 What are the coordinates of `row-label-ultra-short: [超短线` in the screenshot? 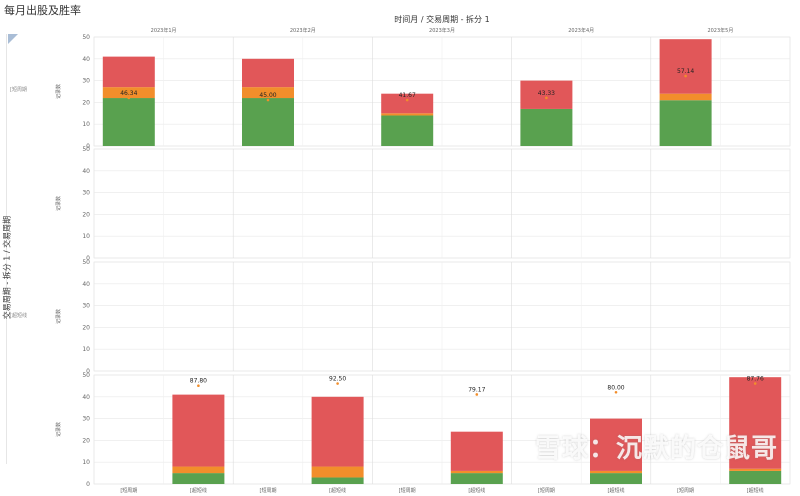 It's located at (18, 316).